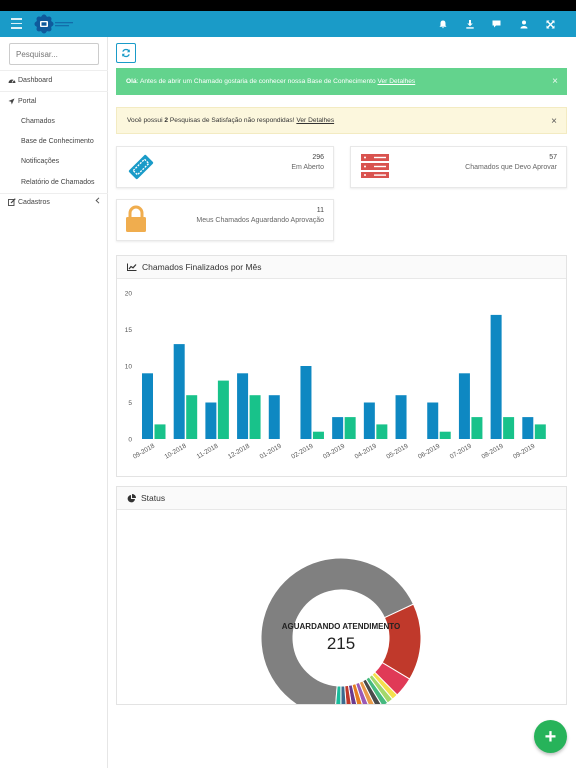  Describe the element at coordinates (341, 643) in the screenshot. I see `donut-center-value: 215` at that location.